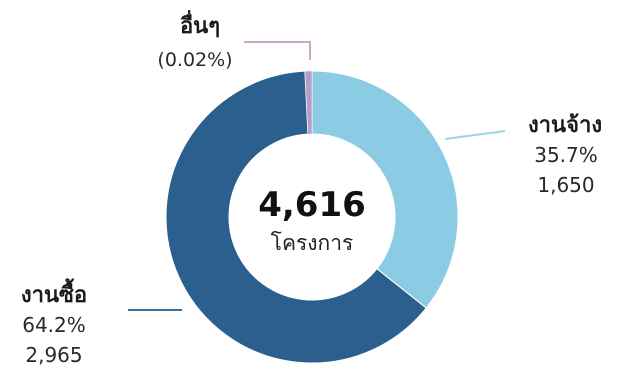  I want to click on label-hire-name: งานจ้าง, so click(565, 125).